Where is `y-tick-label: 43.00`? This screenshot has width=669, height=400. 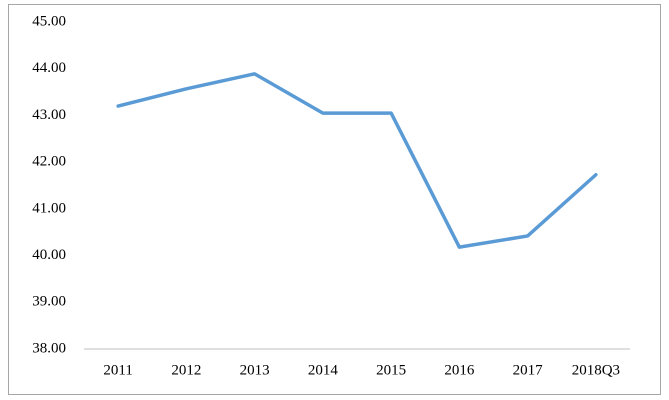 y-tick-label: 43.00 is located at coordinates (49, 115).